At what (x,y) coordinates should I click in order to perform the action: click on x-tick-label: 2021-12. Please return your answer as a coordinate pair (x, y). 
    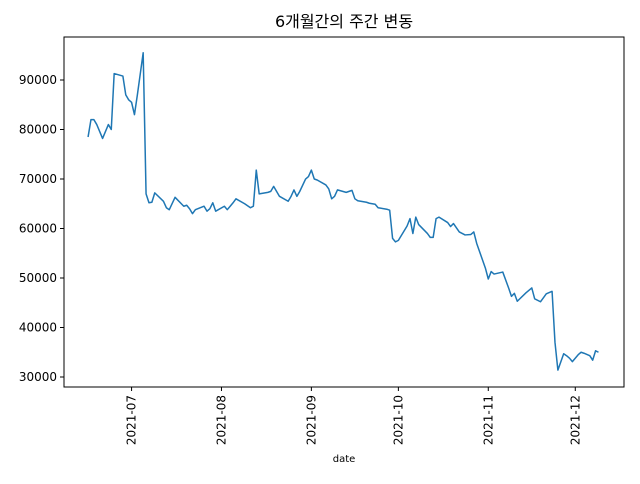
    Looking at the image, I should click on (575, 420).